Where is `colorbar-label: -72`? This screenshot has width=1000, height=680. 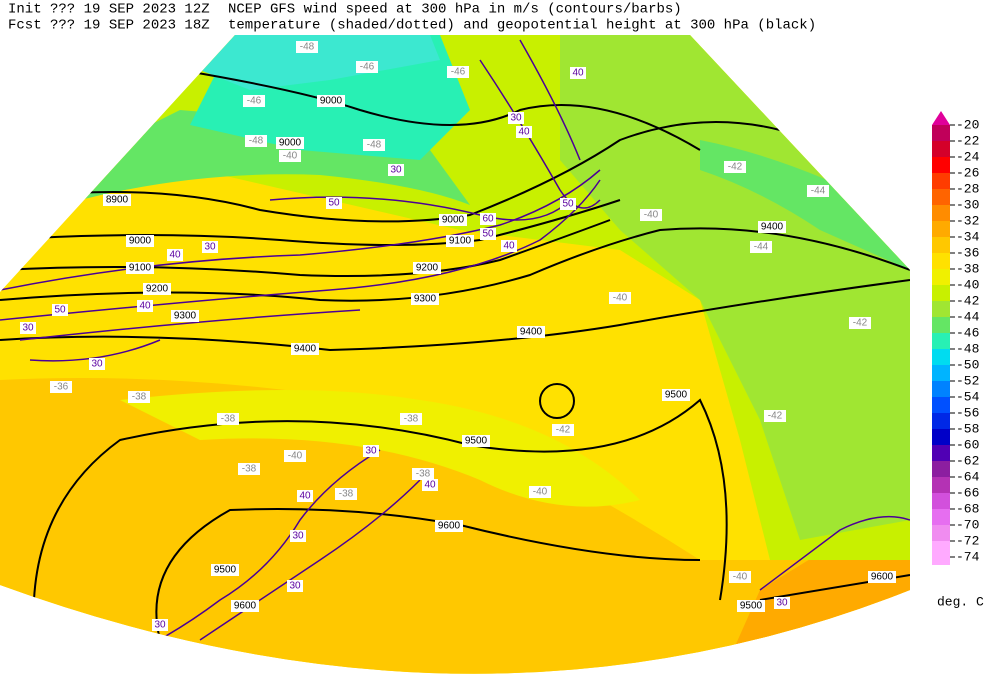
colorbar-label: -72 is located at coordinates (967, 540).